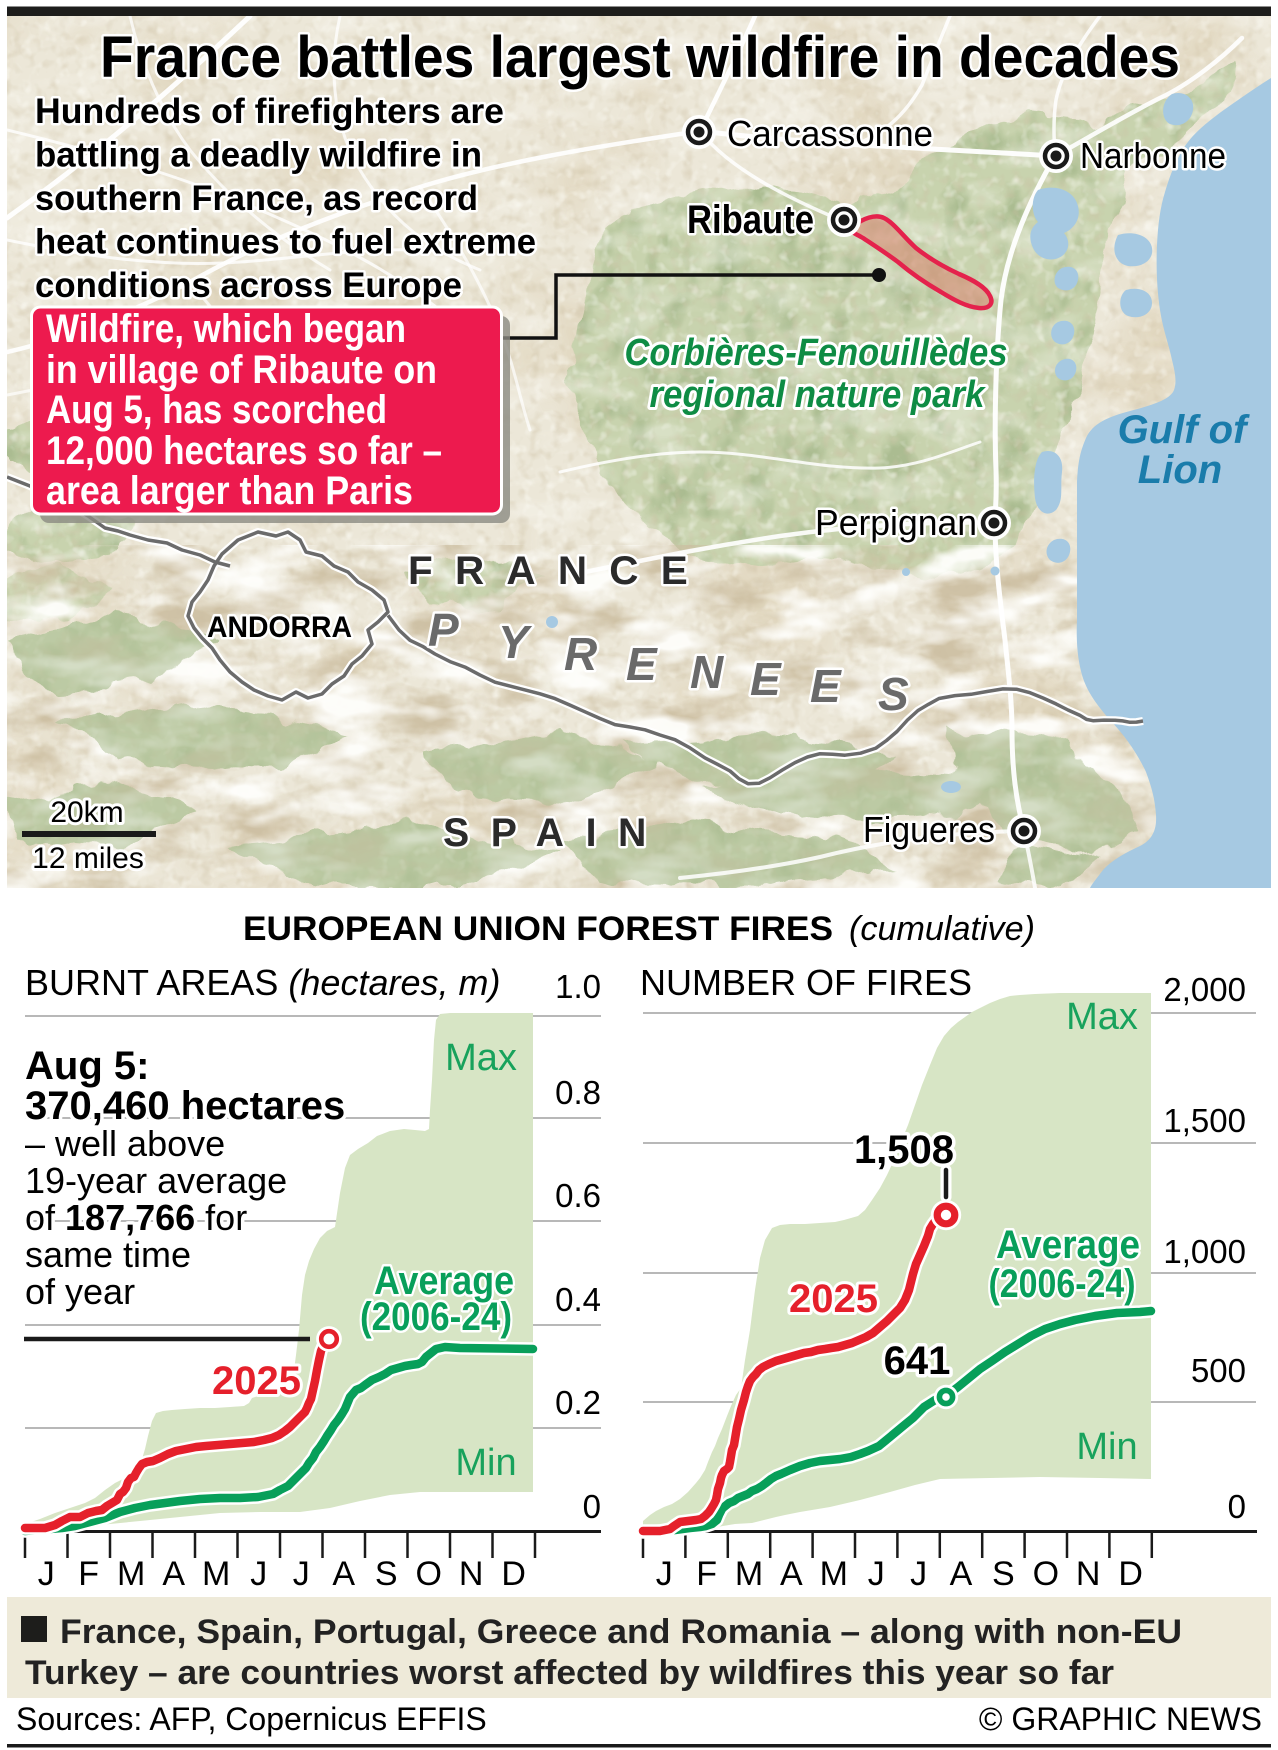 The image size is (1278, 1750). What do you see at coordinates (830, 133) in the screenshot?
I see `svg-text: Carcassonne` at bounding box center [830, 133].